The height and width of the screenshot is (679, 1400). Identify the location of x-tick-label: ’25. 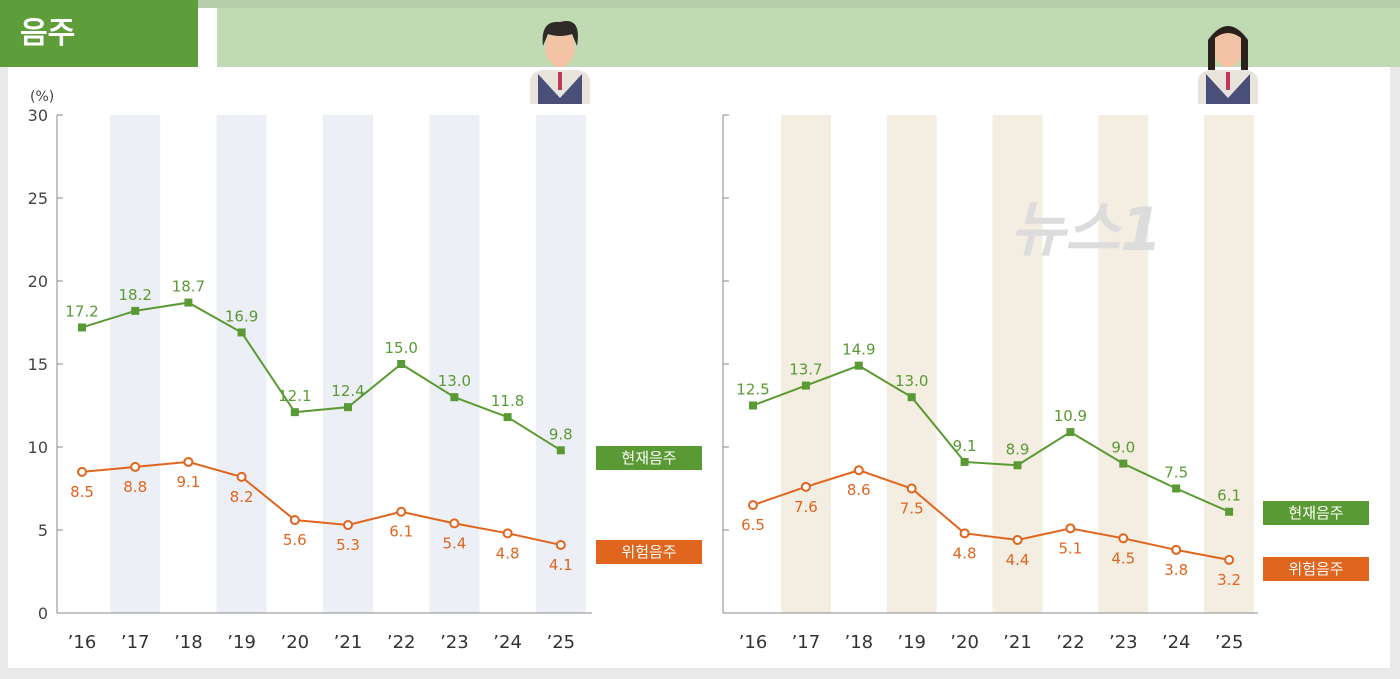
(1229, 642).